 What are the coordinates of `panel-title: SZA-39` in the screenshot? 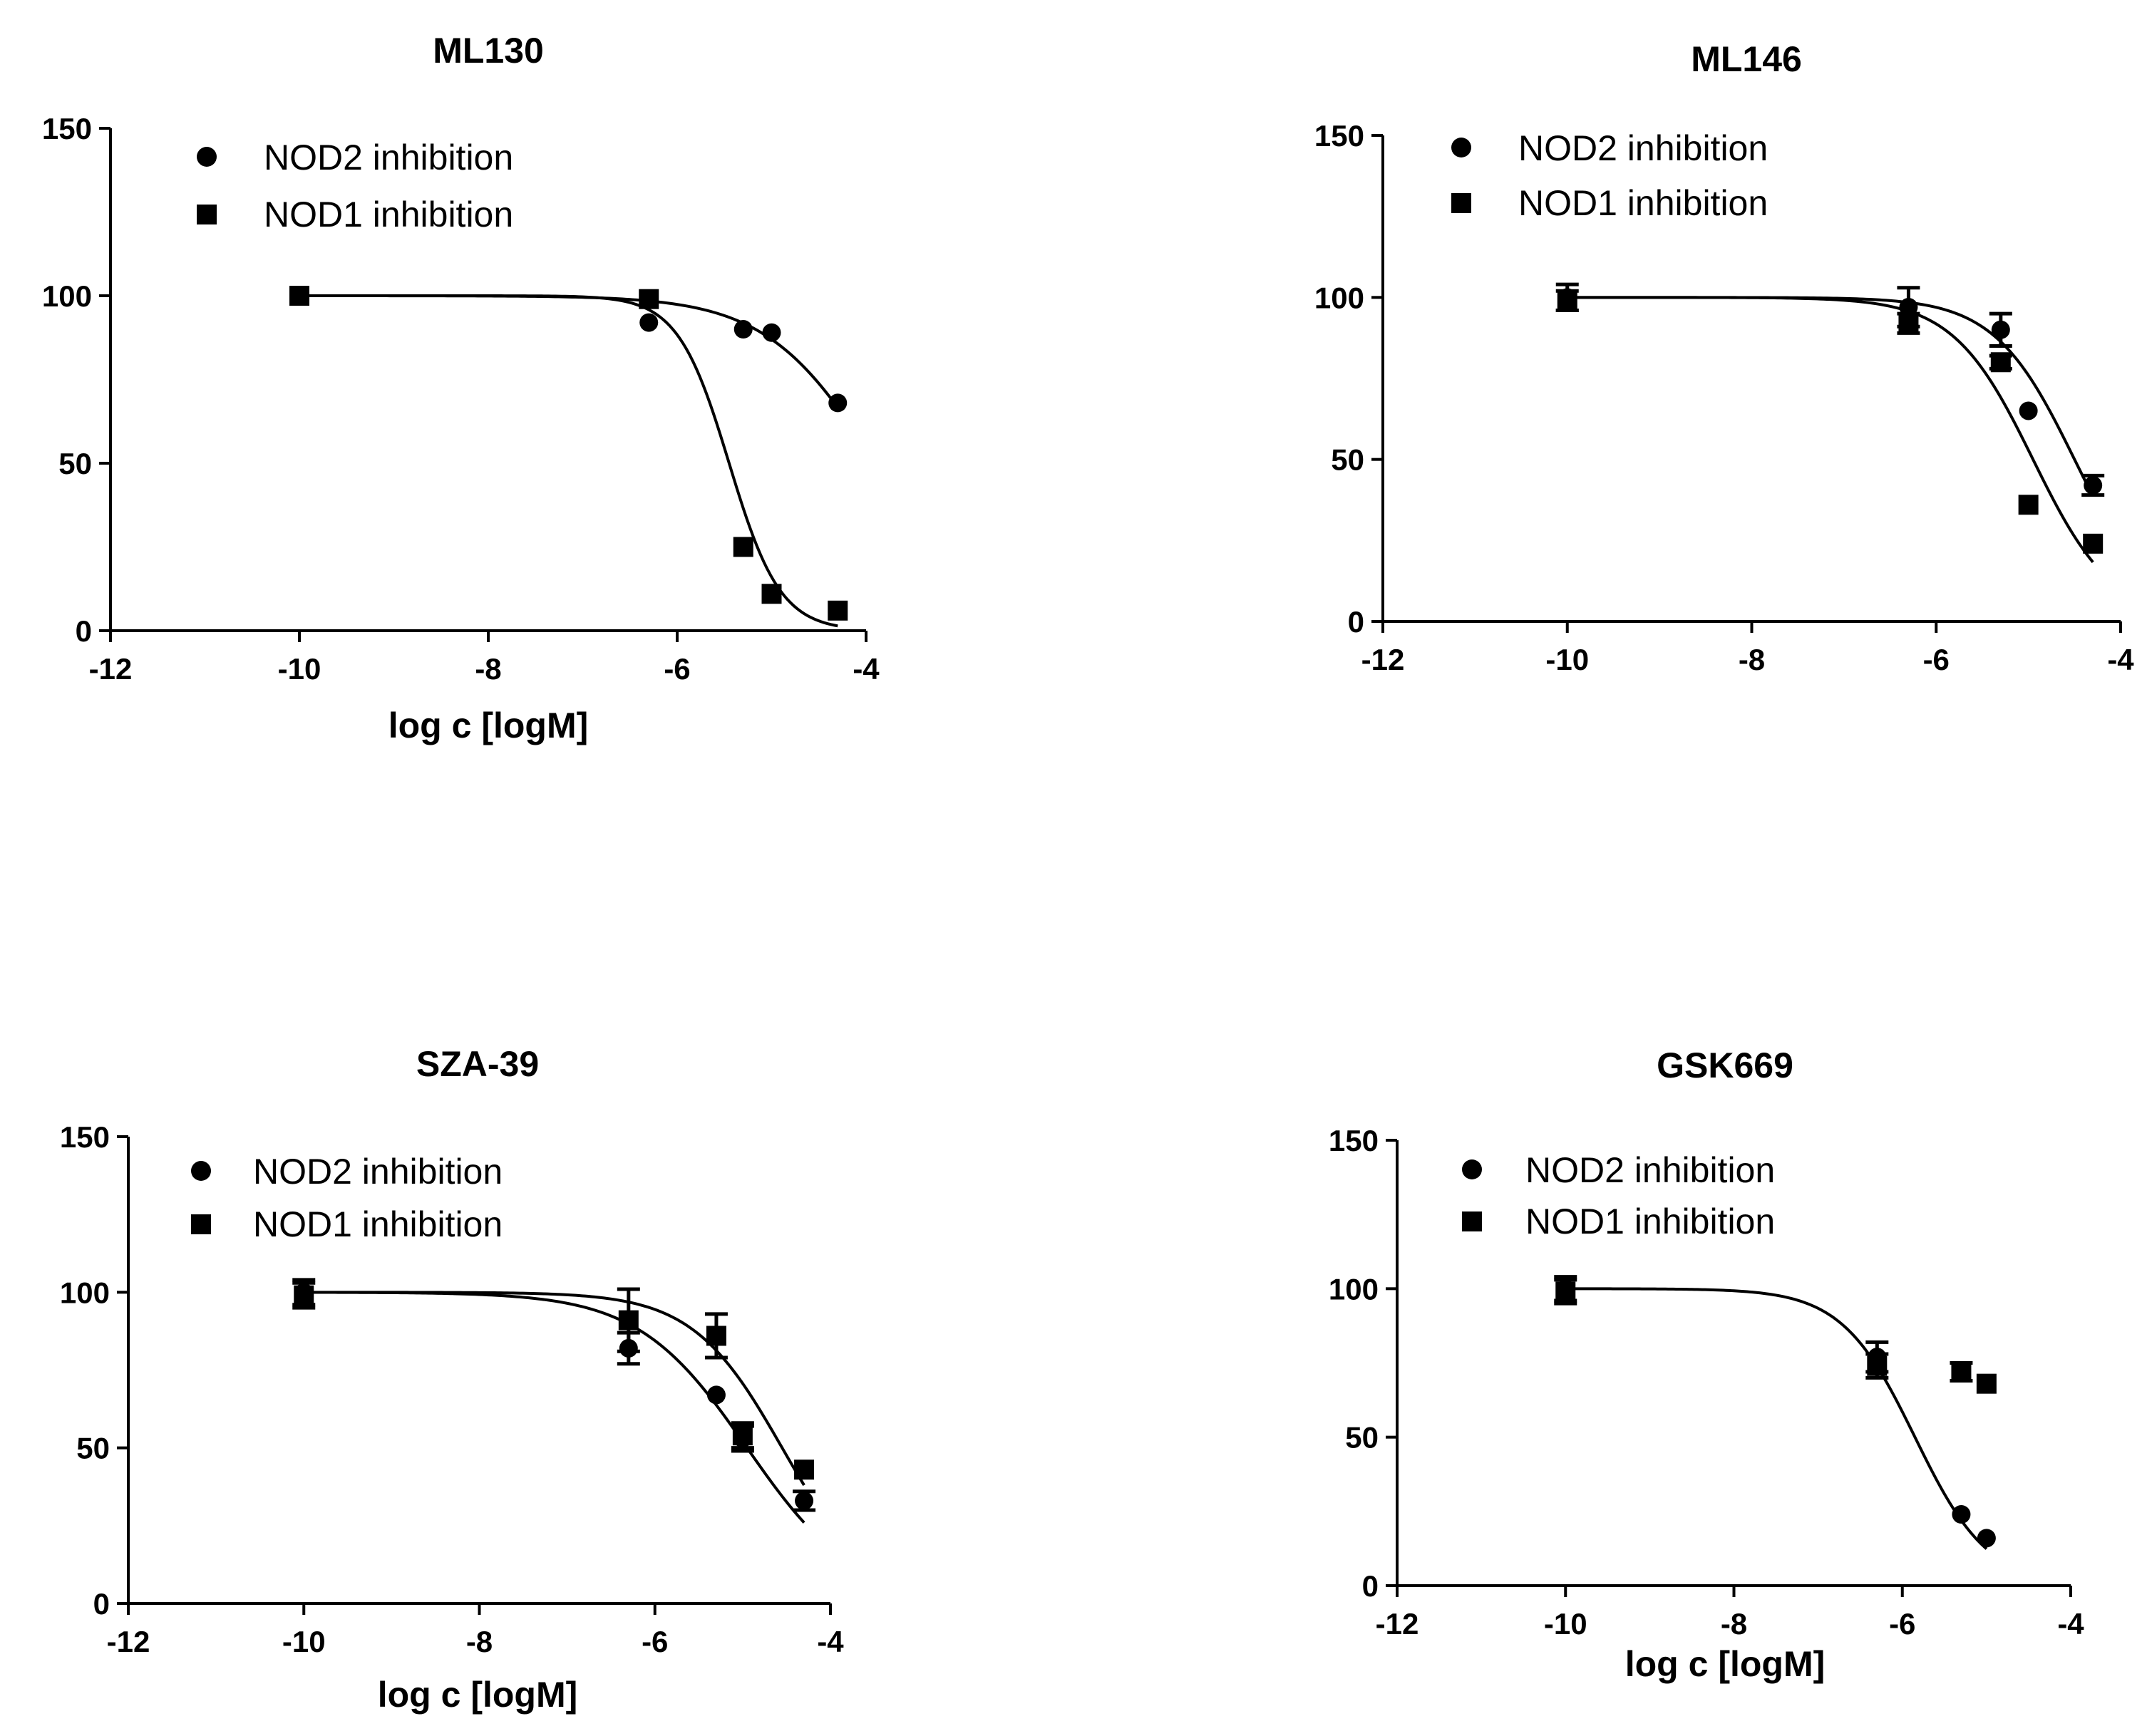 It's located at (477, 1064).